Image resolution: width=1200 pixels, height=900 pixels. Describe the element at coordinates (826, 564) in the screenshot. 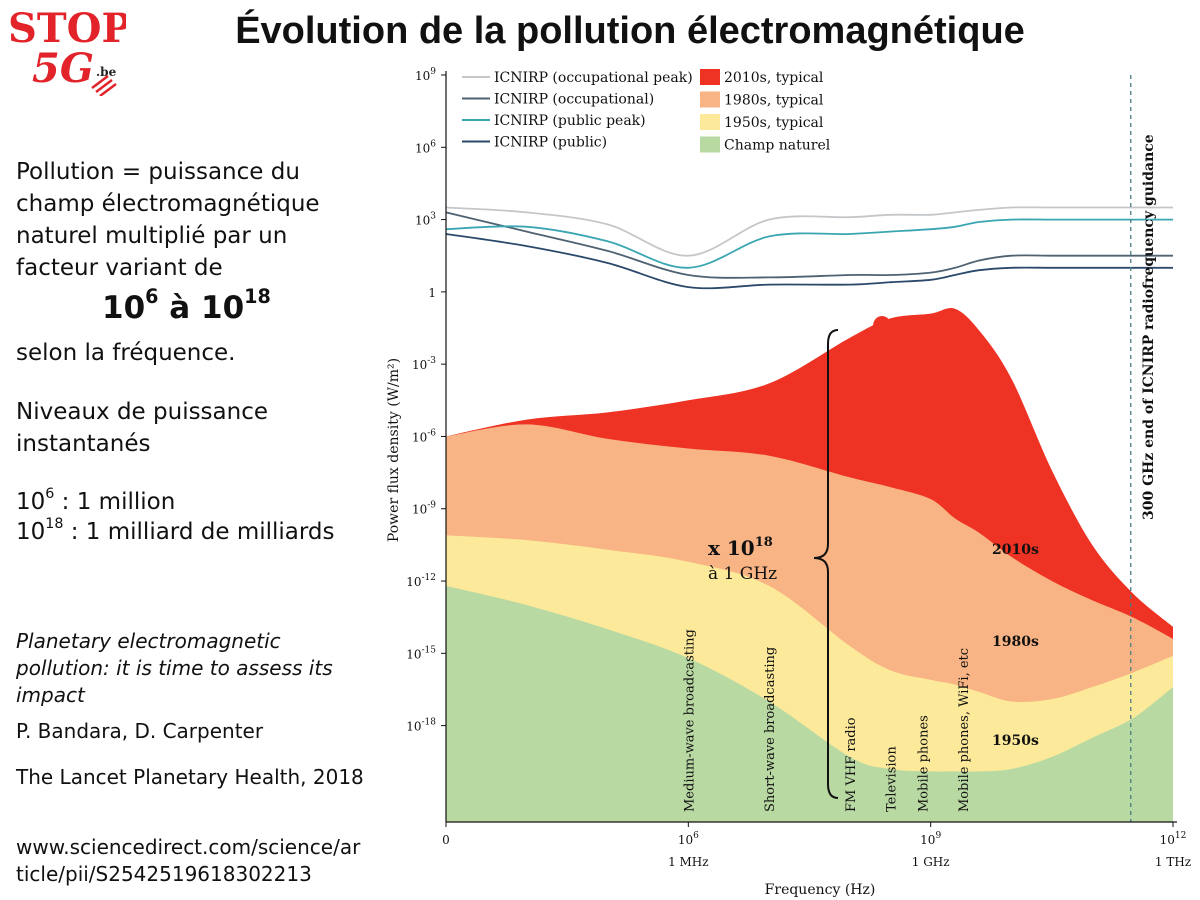

I see `multiplier-brace` at that location.